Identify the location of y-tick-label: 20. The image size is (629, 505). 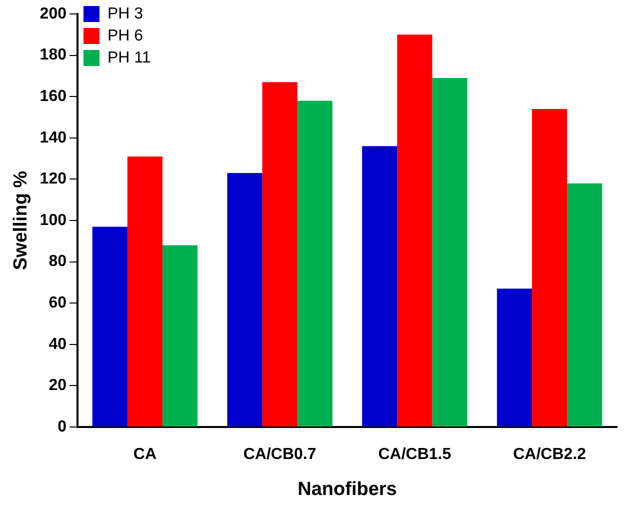
(57, 385).